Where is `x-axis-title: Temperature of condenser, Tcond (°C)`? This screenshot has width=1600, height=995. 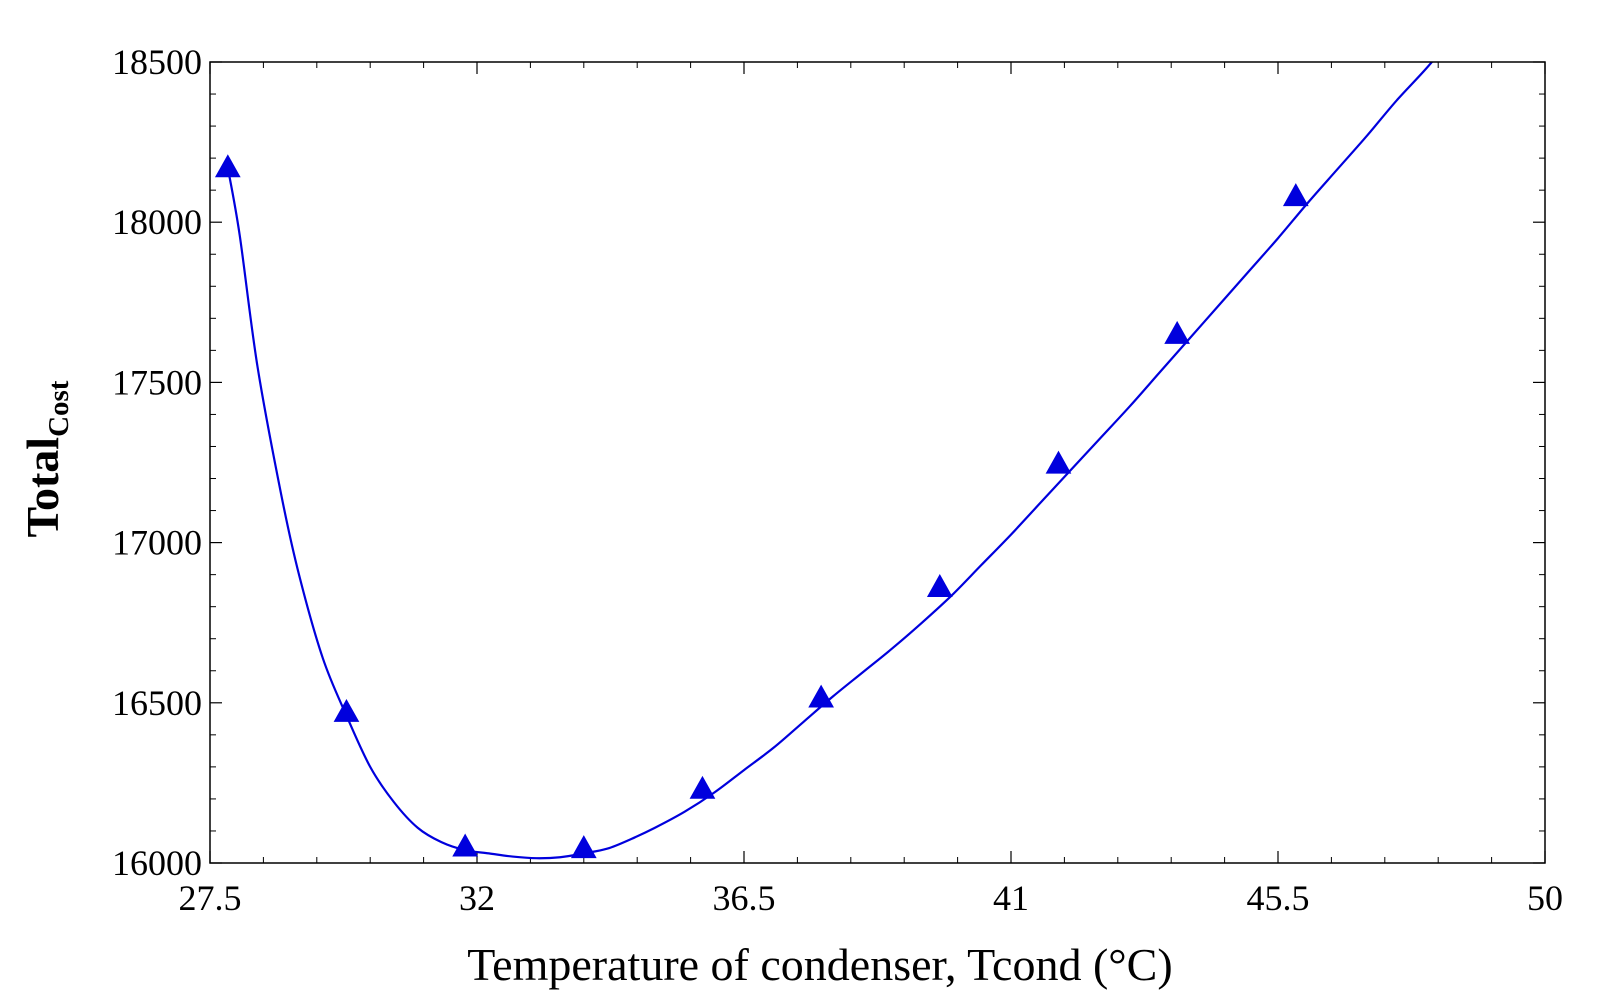 x-axis-title: Temperature of condenser, Tcond (°C) is located at coordinates (819, 964).